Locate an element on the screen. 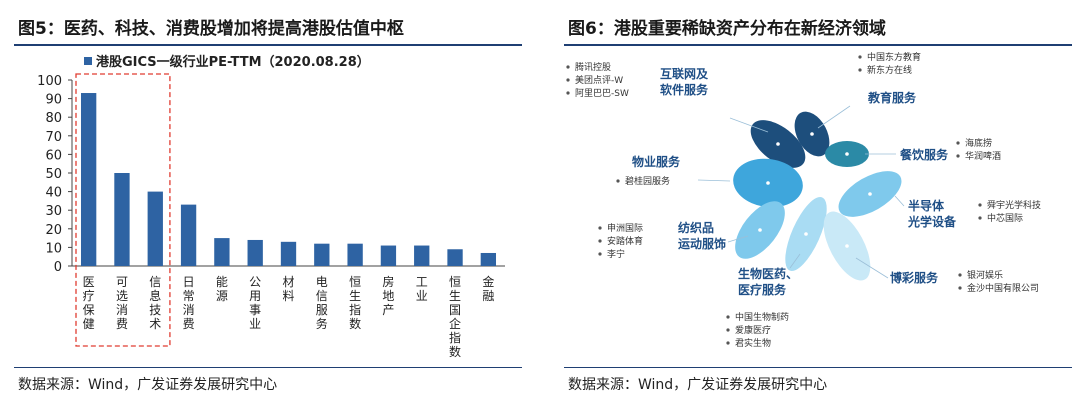 The width and height of the screenshot is (1080, 408). x-tick-label: 房地产 is located at coordinates (388, 295).